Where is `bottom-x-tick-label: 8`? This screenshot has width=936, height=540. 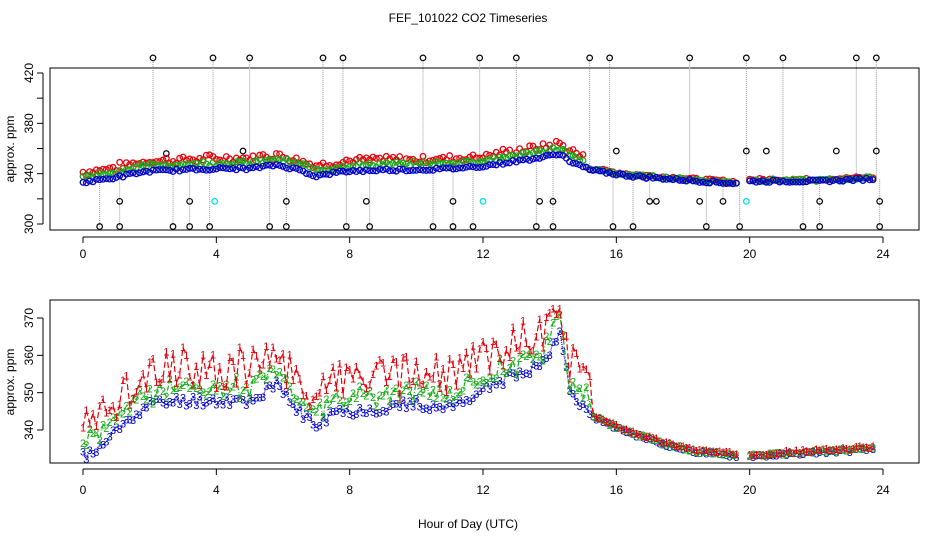
bottom-x-tick-label: 8 is located at coordinates (349, 490).